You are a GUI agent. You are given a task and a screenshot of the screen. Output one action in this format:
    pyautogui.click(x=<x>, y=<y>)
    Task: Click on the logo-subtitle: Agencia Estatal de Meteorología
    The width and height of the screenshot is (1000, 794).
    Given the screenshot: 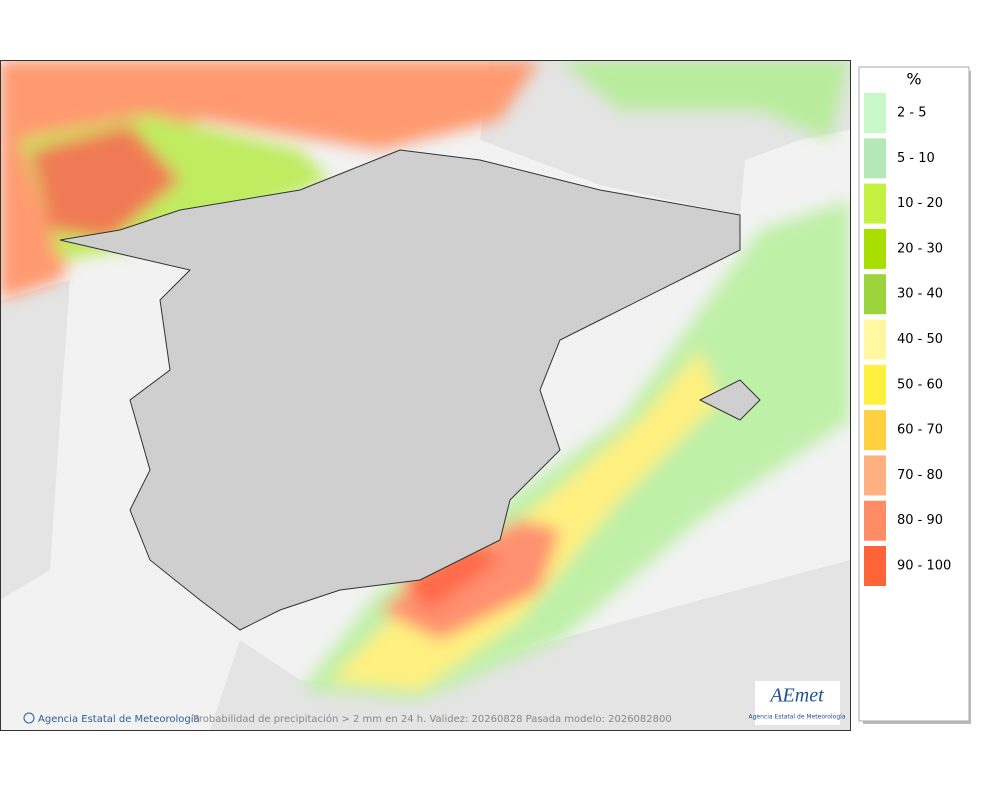 What is the action you would take?
    pyautogui.click(x=797, y=717)
    